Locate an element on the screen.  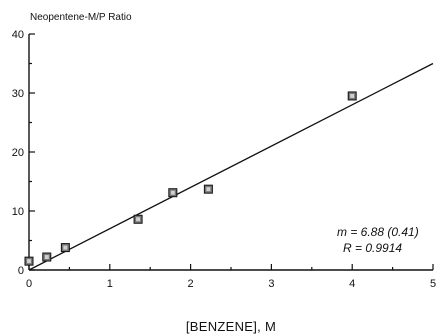
r-annotation: R = 0.9914 is located at coordinates (372, 248).